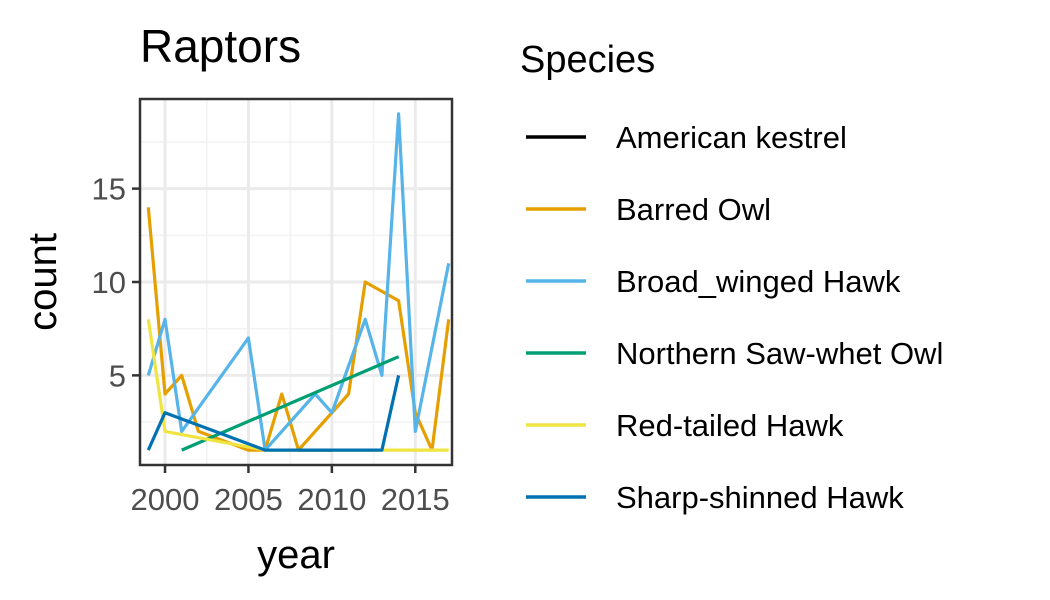 The image size is (1050, 600). What do you see at coordinates (296, 555) in the screenshot?
I see `x-axis-title: year` at bounding box center [296, 555].